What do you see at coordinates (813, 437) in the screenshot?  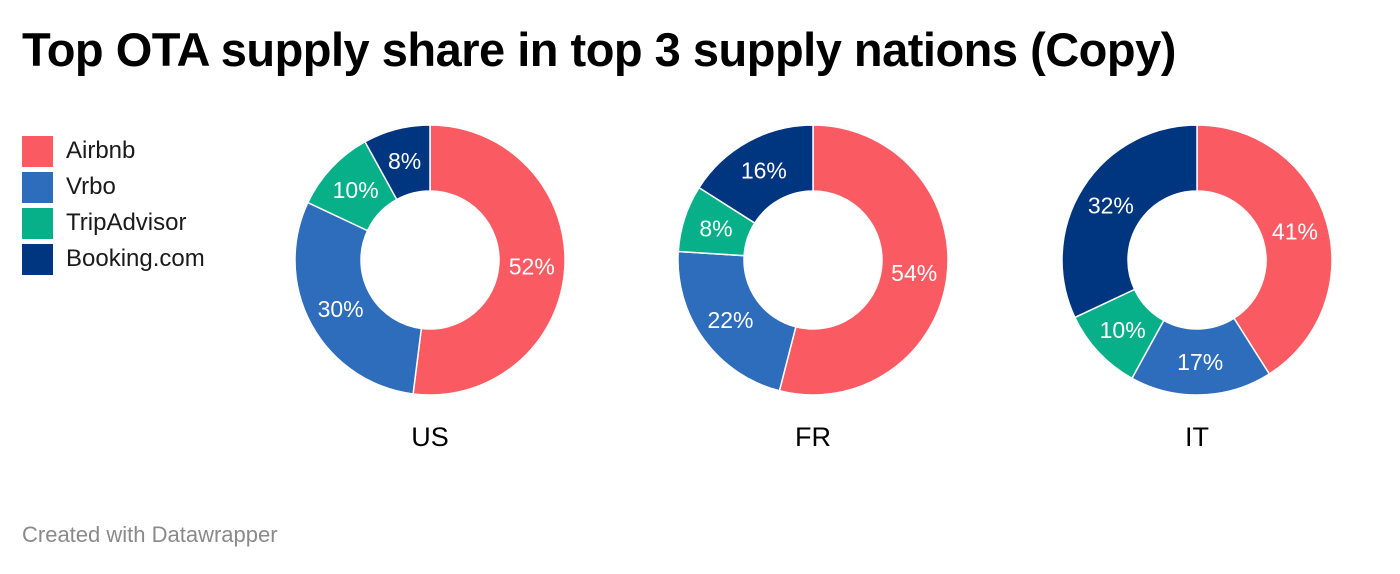 I see `donut-label-fr: FR` at bounding box center [813, 437].